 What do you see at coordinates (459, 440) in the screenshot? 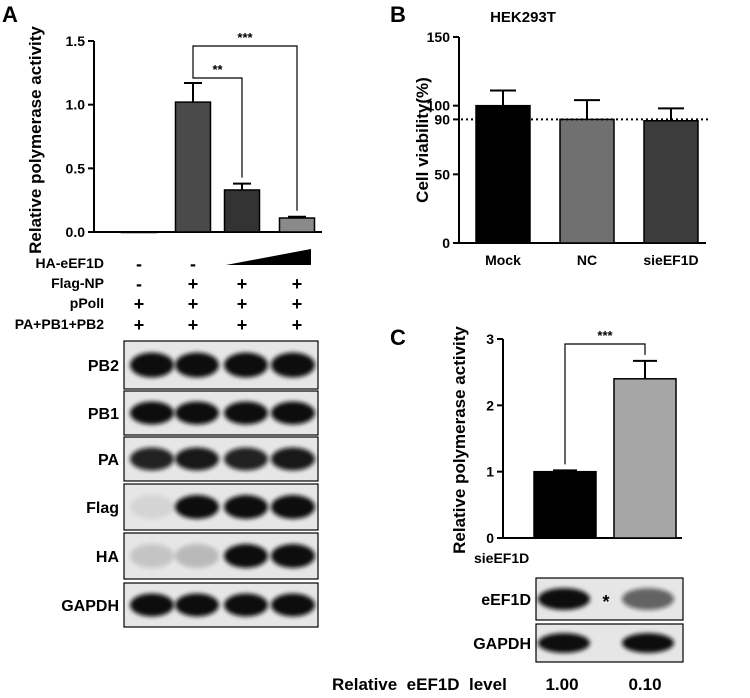
I see `panel-c-y-axis-label: Relative polymerase activity` at bounding box center [459, 440].